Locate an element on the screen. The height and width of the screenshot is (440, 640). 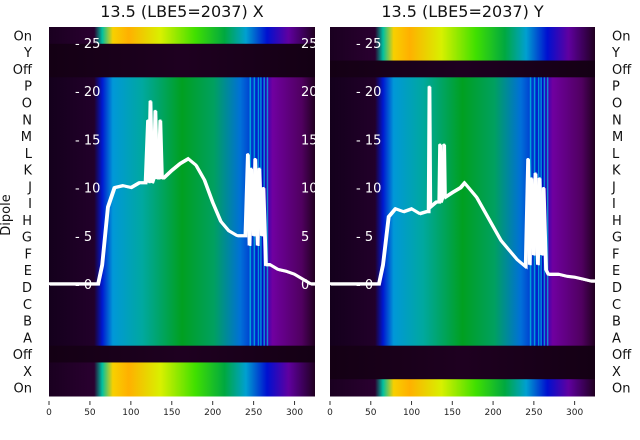
line-y2-tick-label: 5 is located at coordinates (305, 237).